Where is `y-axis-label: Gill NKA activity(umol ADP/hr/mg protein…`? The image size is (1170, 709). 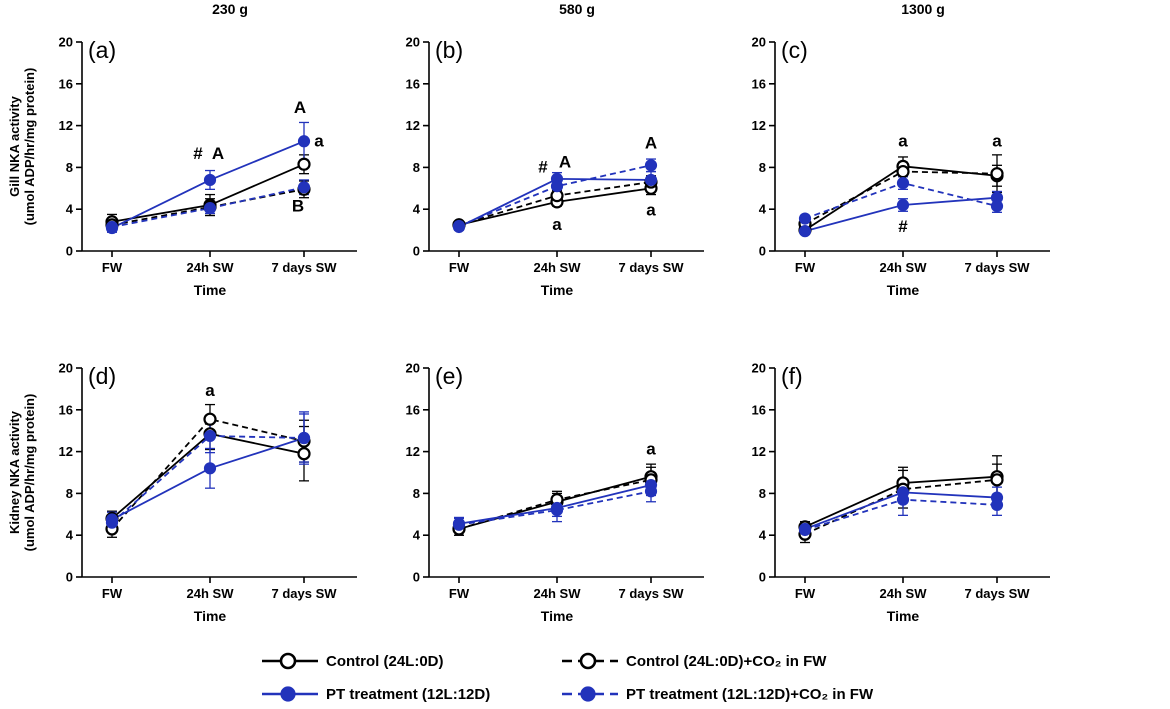
y-axis-label: Gill NKA activity(umol ADP/hr/mg protein… is located at coordinates (22, 147).